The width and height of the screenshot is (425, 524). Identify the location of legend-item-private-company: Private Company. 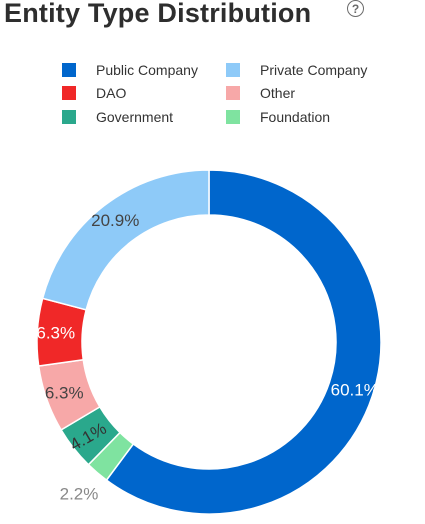
(296, 70).